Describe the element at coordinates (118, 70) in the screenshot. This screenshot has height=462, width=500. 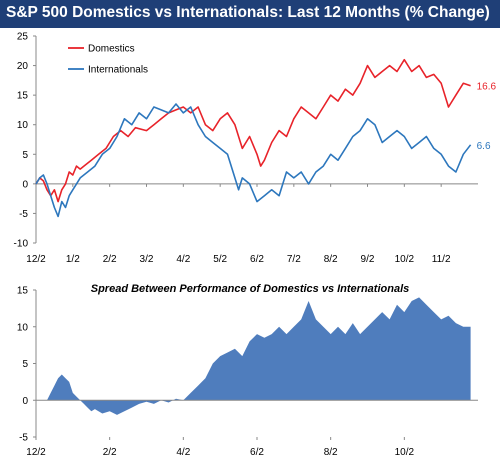
I see `legend-label-internationals: Internationals` at that location.